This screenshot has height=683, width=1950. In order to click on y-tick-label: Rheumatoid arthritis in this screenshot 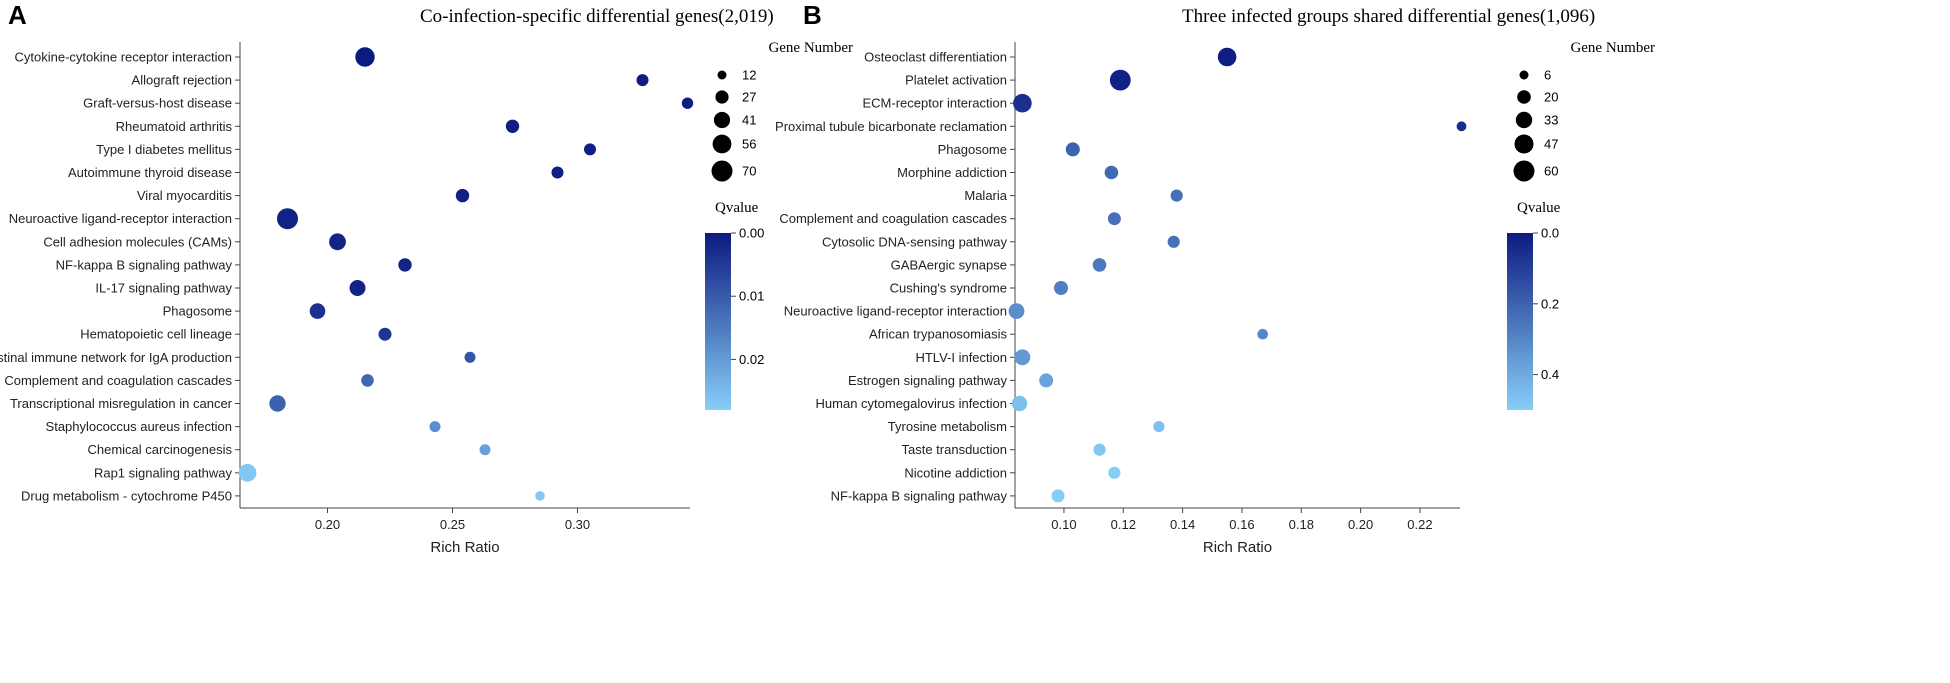, I will do `click(174, 126)`.